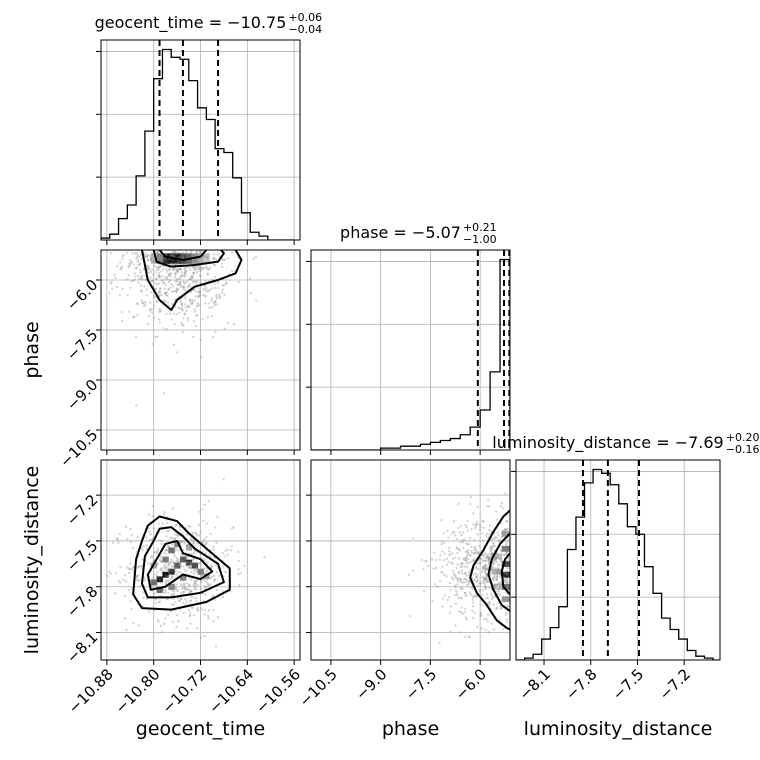 This screenshot has width=760, height=760. Describe the element at coordinates (200, 729) in the screenshot. I see `x-axis-label-geocent_time: geocent_time` at that location.